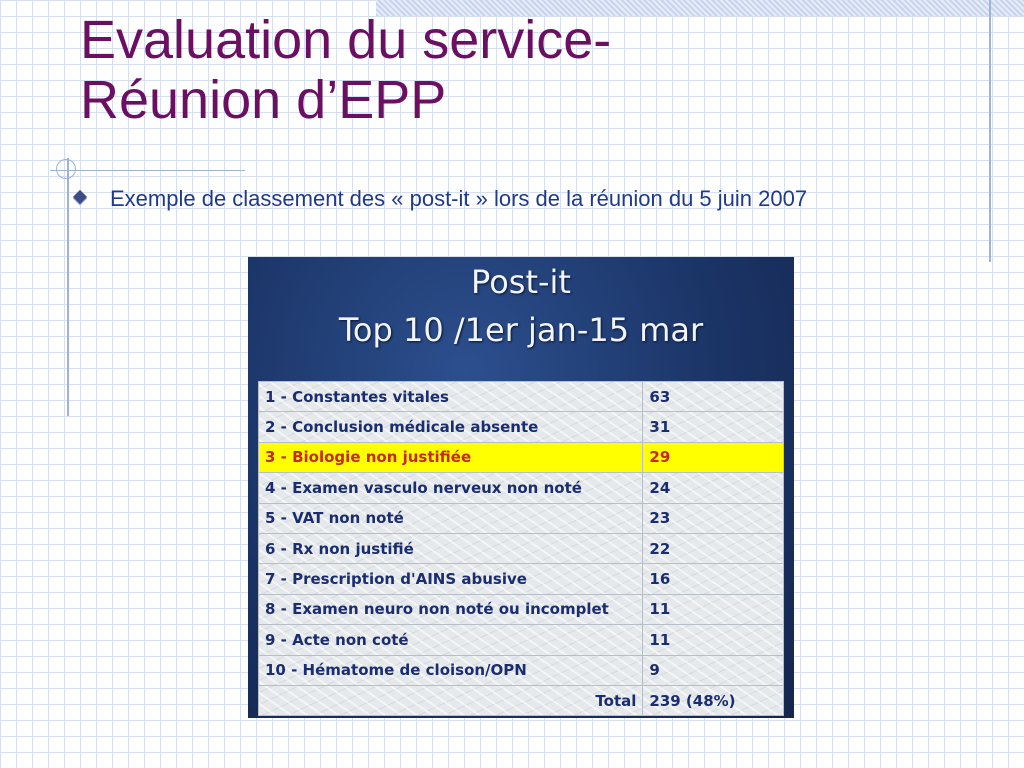  I want to click on table-row: 2 - Conclusion médicale absente 31, so click(520, 427).